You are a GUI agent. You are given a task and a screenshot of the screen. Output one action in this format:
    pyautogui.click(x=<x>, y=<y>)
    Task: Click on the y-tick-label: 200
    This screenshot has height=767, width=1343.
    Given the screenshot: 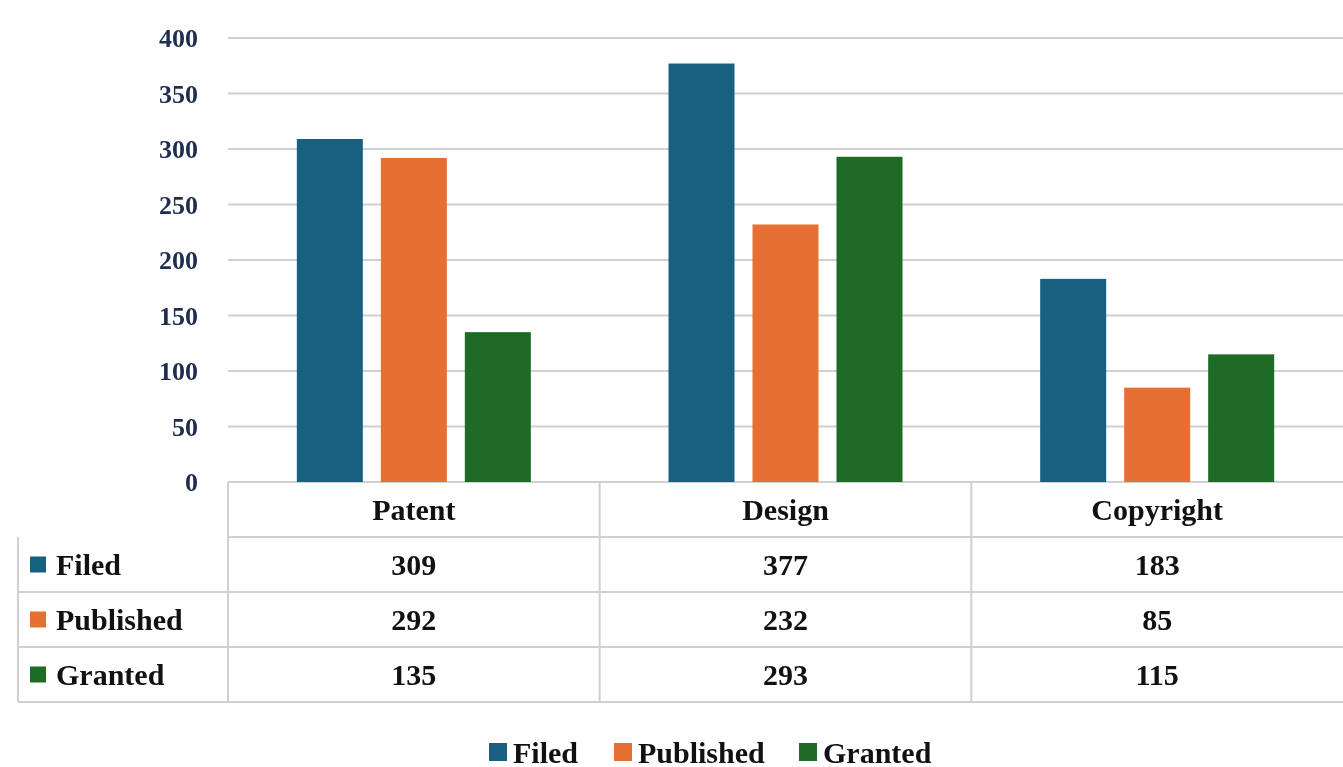 What is the action you would take?
    pyautogui.click(x=178, y=261)
    